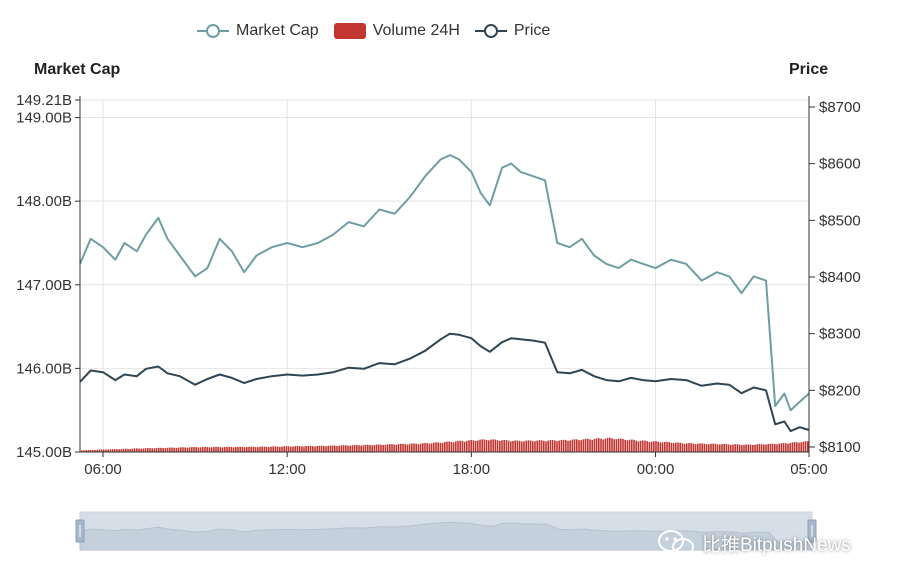  I want to click on legend-item-market-cap: Market Cap, so click(257, 31).